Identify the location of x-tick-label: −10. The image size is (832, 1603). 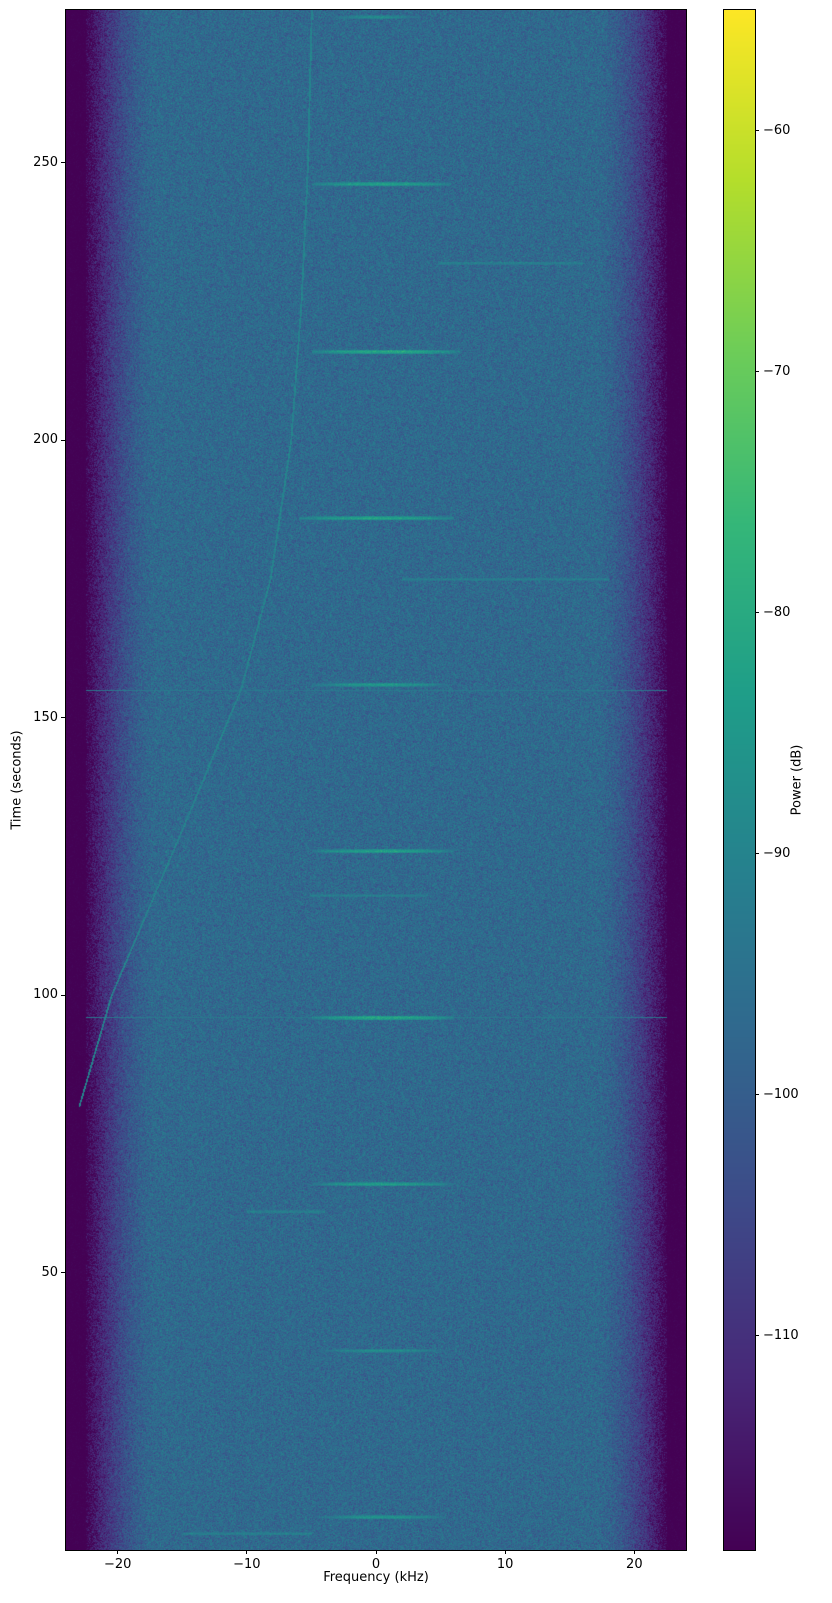
(247, 1564).